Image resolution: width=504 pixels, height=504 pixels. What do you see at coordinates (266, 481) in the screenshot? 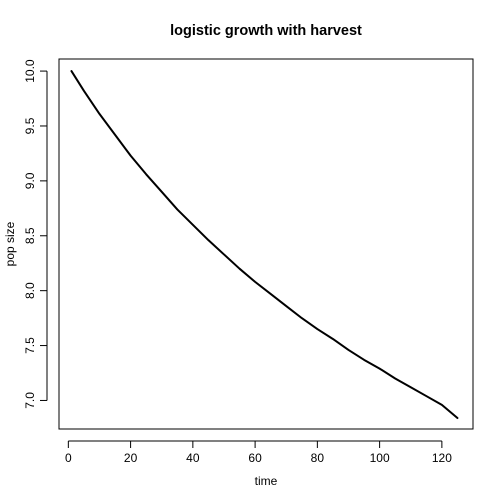
I see `x-axis-label: time` at bounding box center [266, 481].